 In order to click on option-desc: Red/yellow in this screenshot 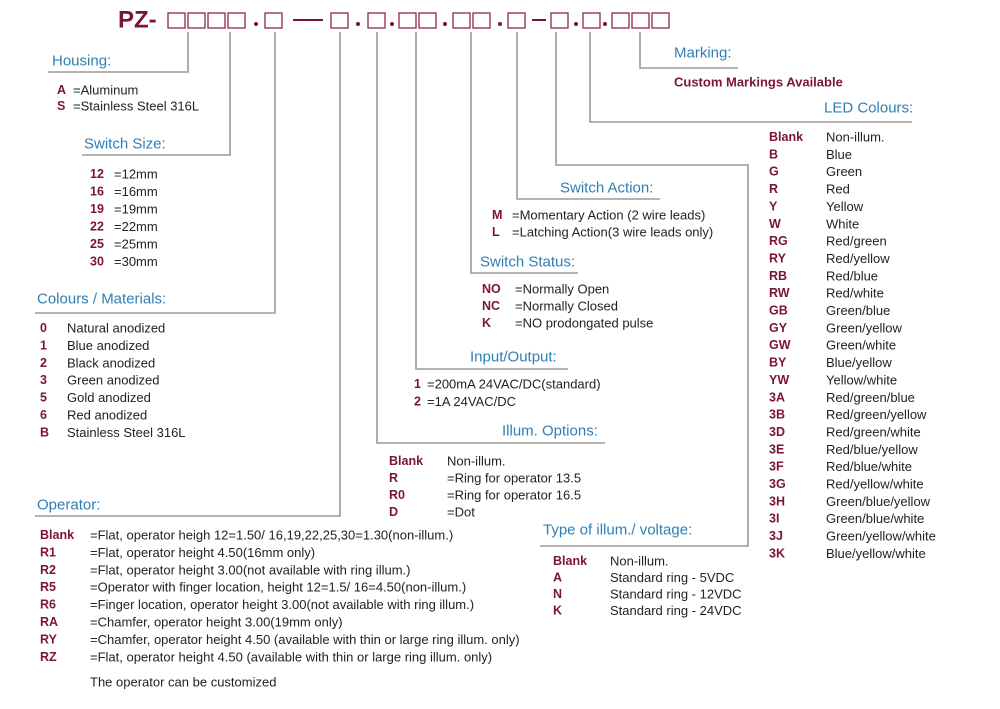, I will do `click(858, 258)`.